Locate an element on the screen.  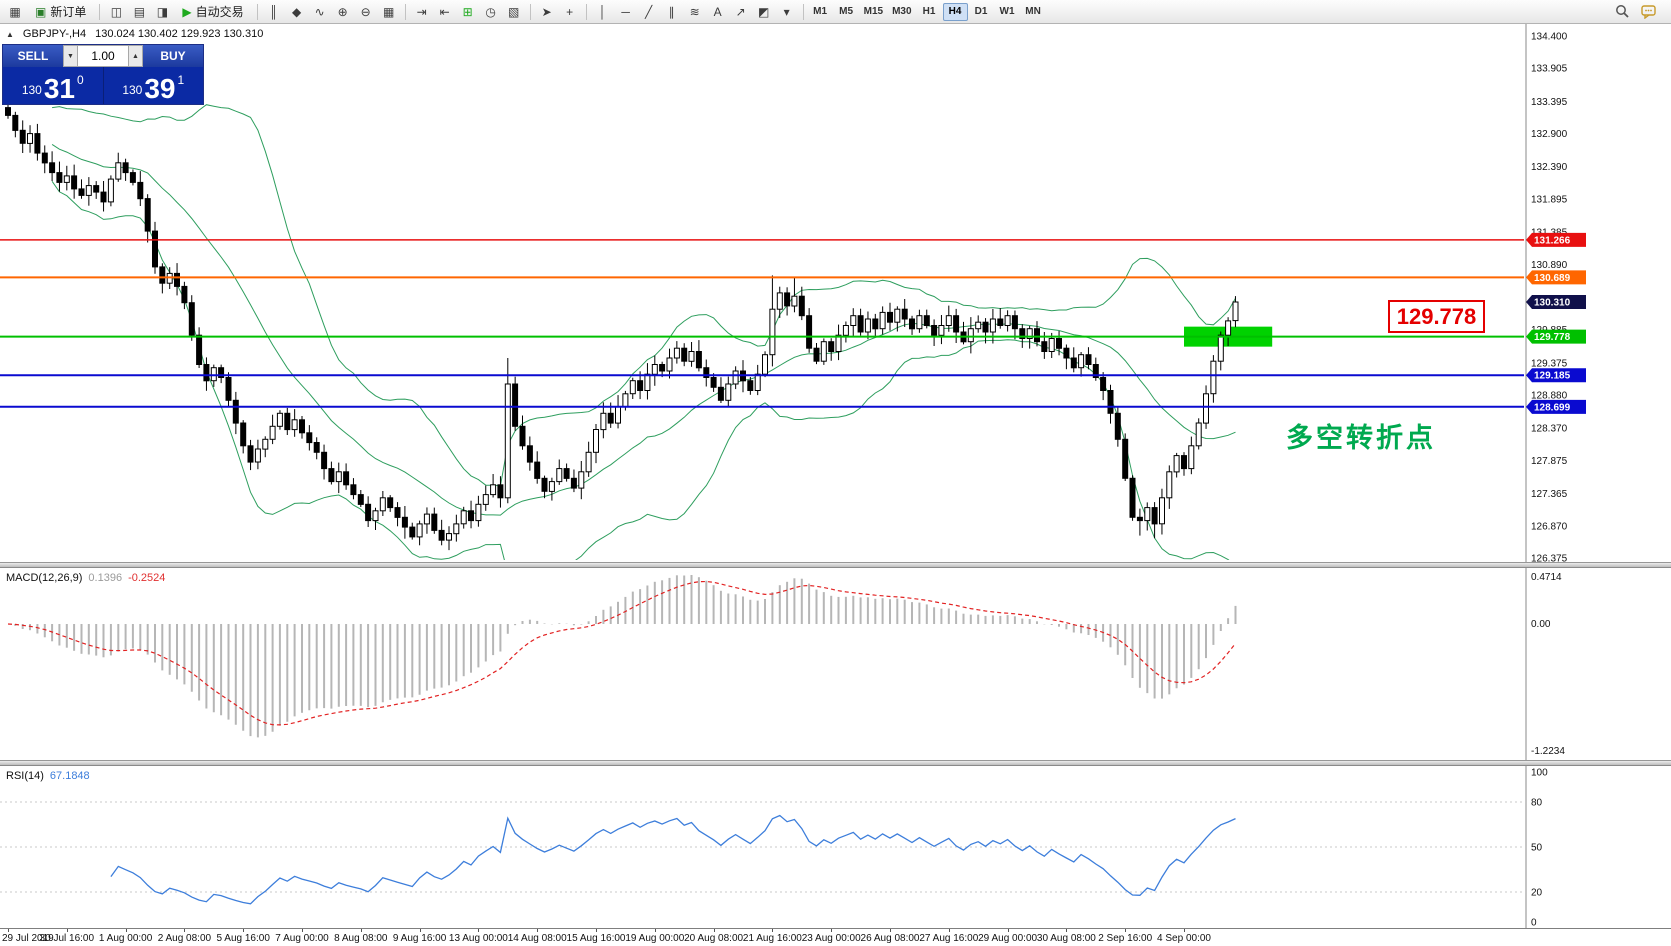
price-tick-label: 126.870 is located at coordinates (1549, 526).